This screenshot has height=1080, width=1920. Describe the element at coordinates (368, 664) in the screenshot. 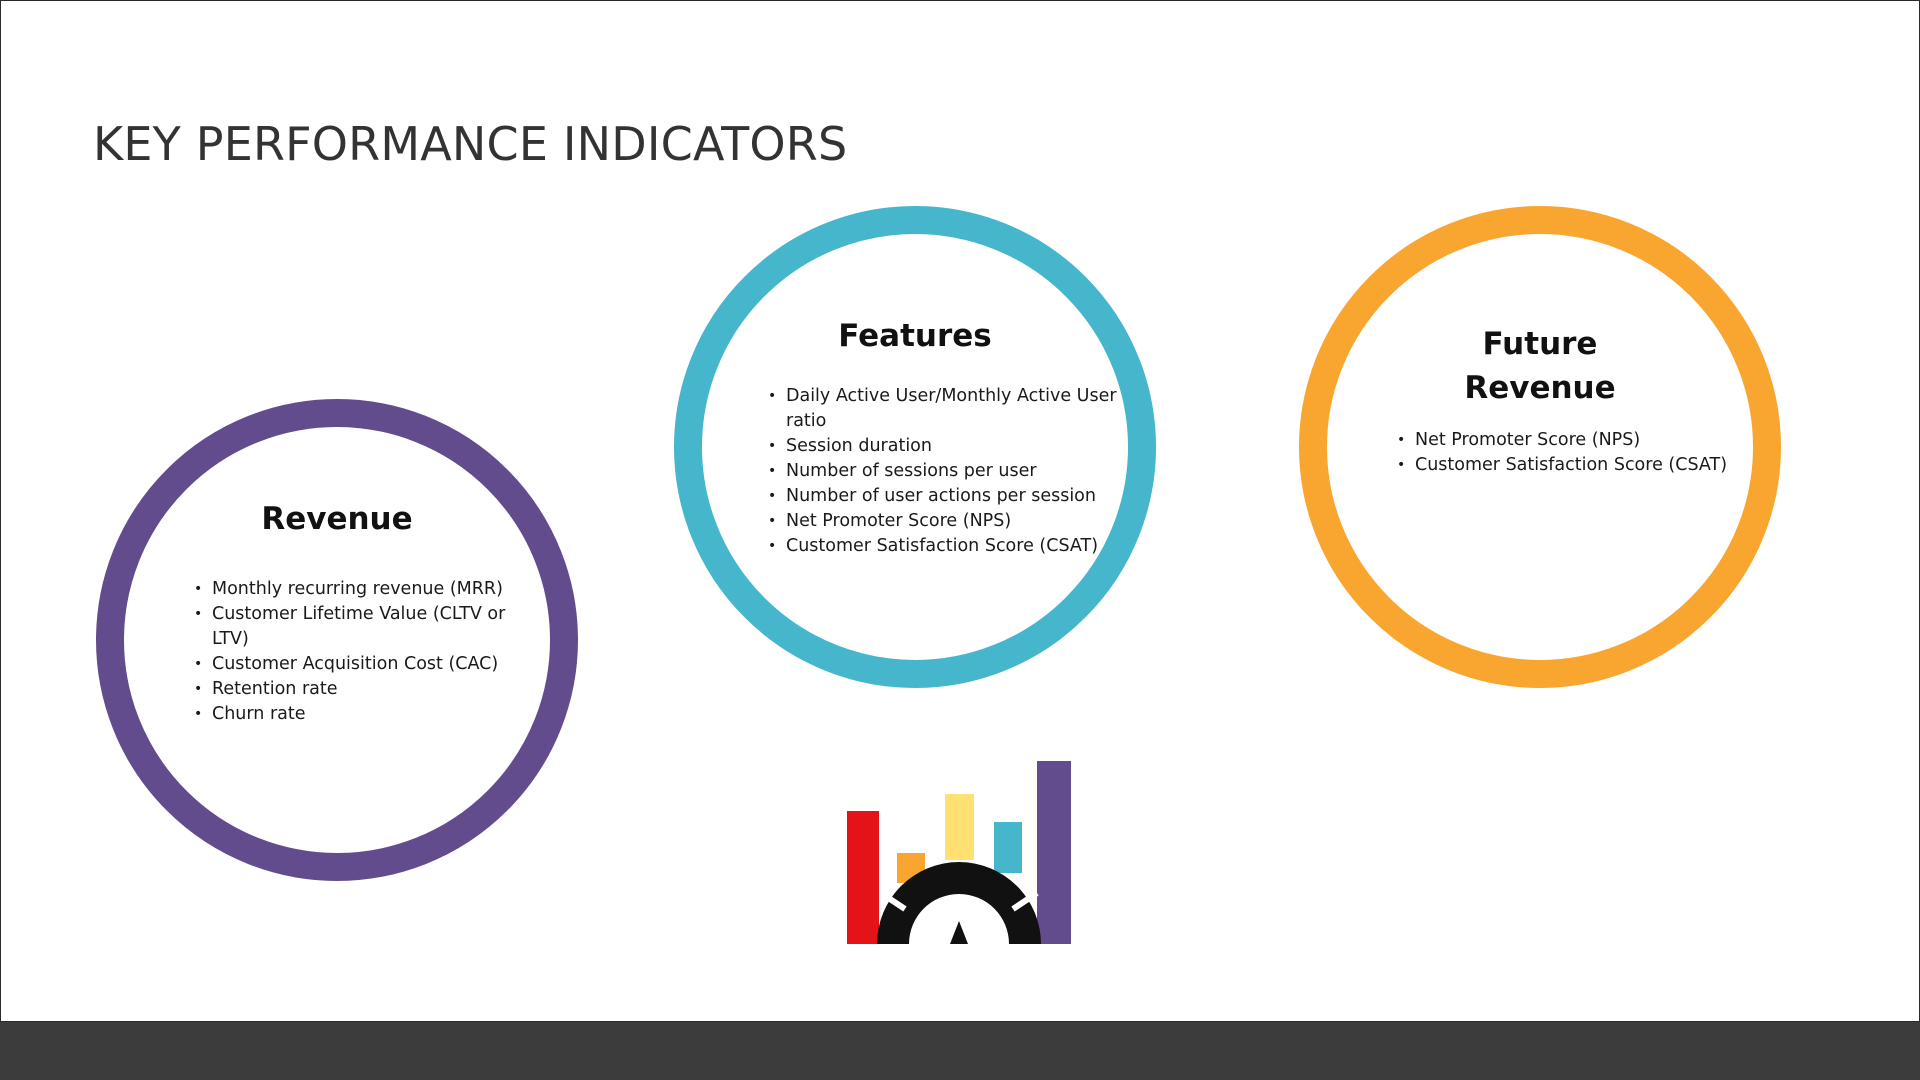

I see `list-item: Customer Acquisition Cost (CAC)` at that location.